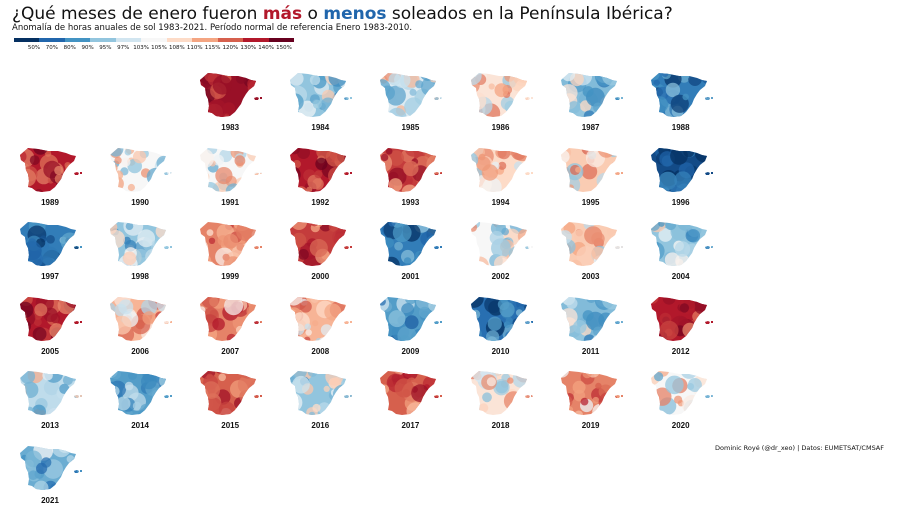 The image size is (900, 513). What do you see at coordinates (230, 104) in the screenshot?
I see `map-panel: 1983` at bounding box center [230, 104].